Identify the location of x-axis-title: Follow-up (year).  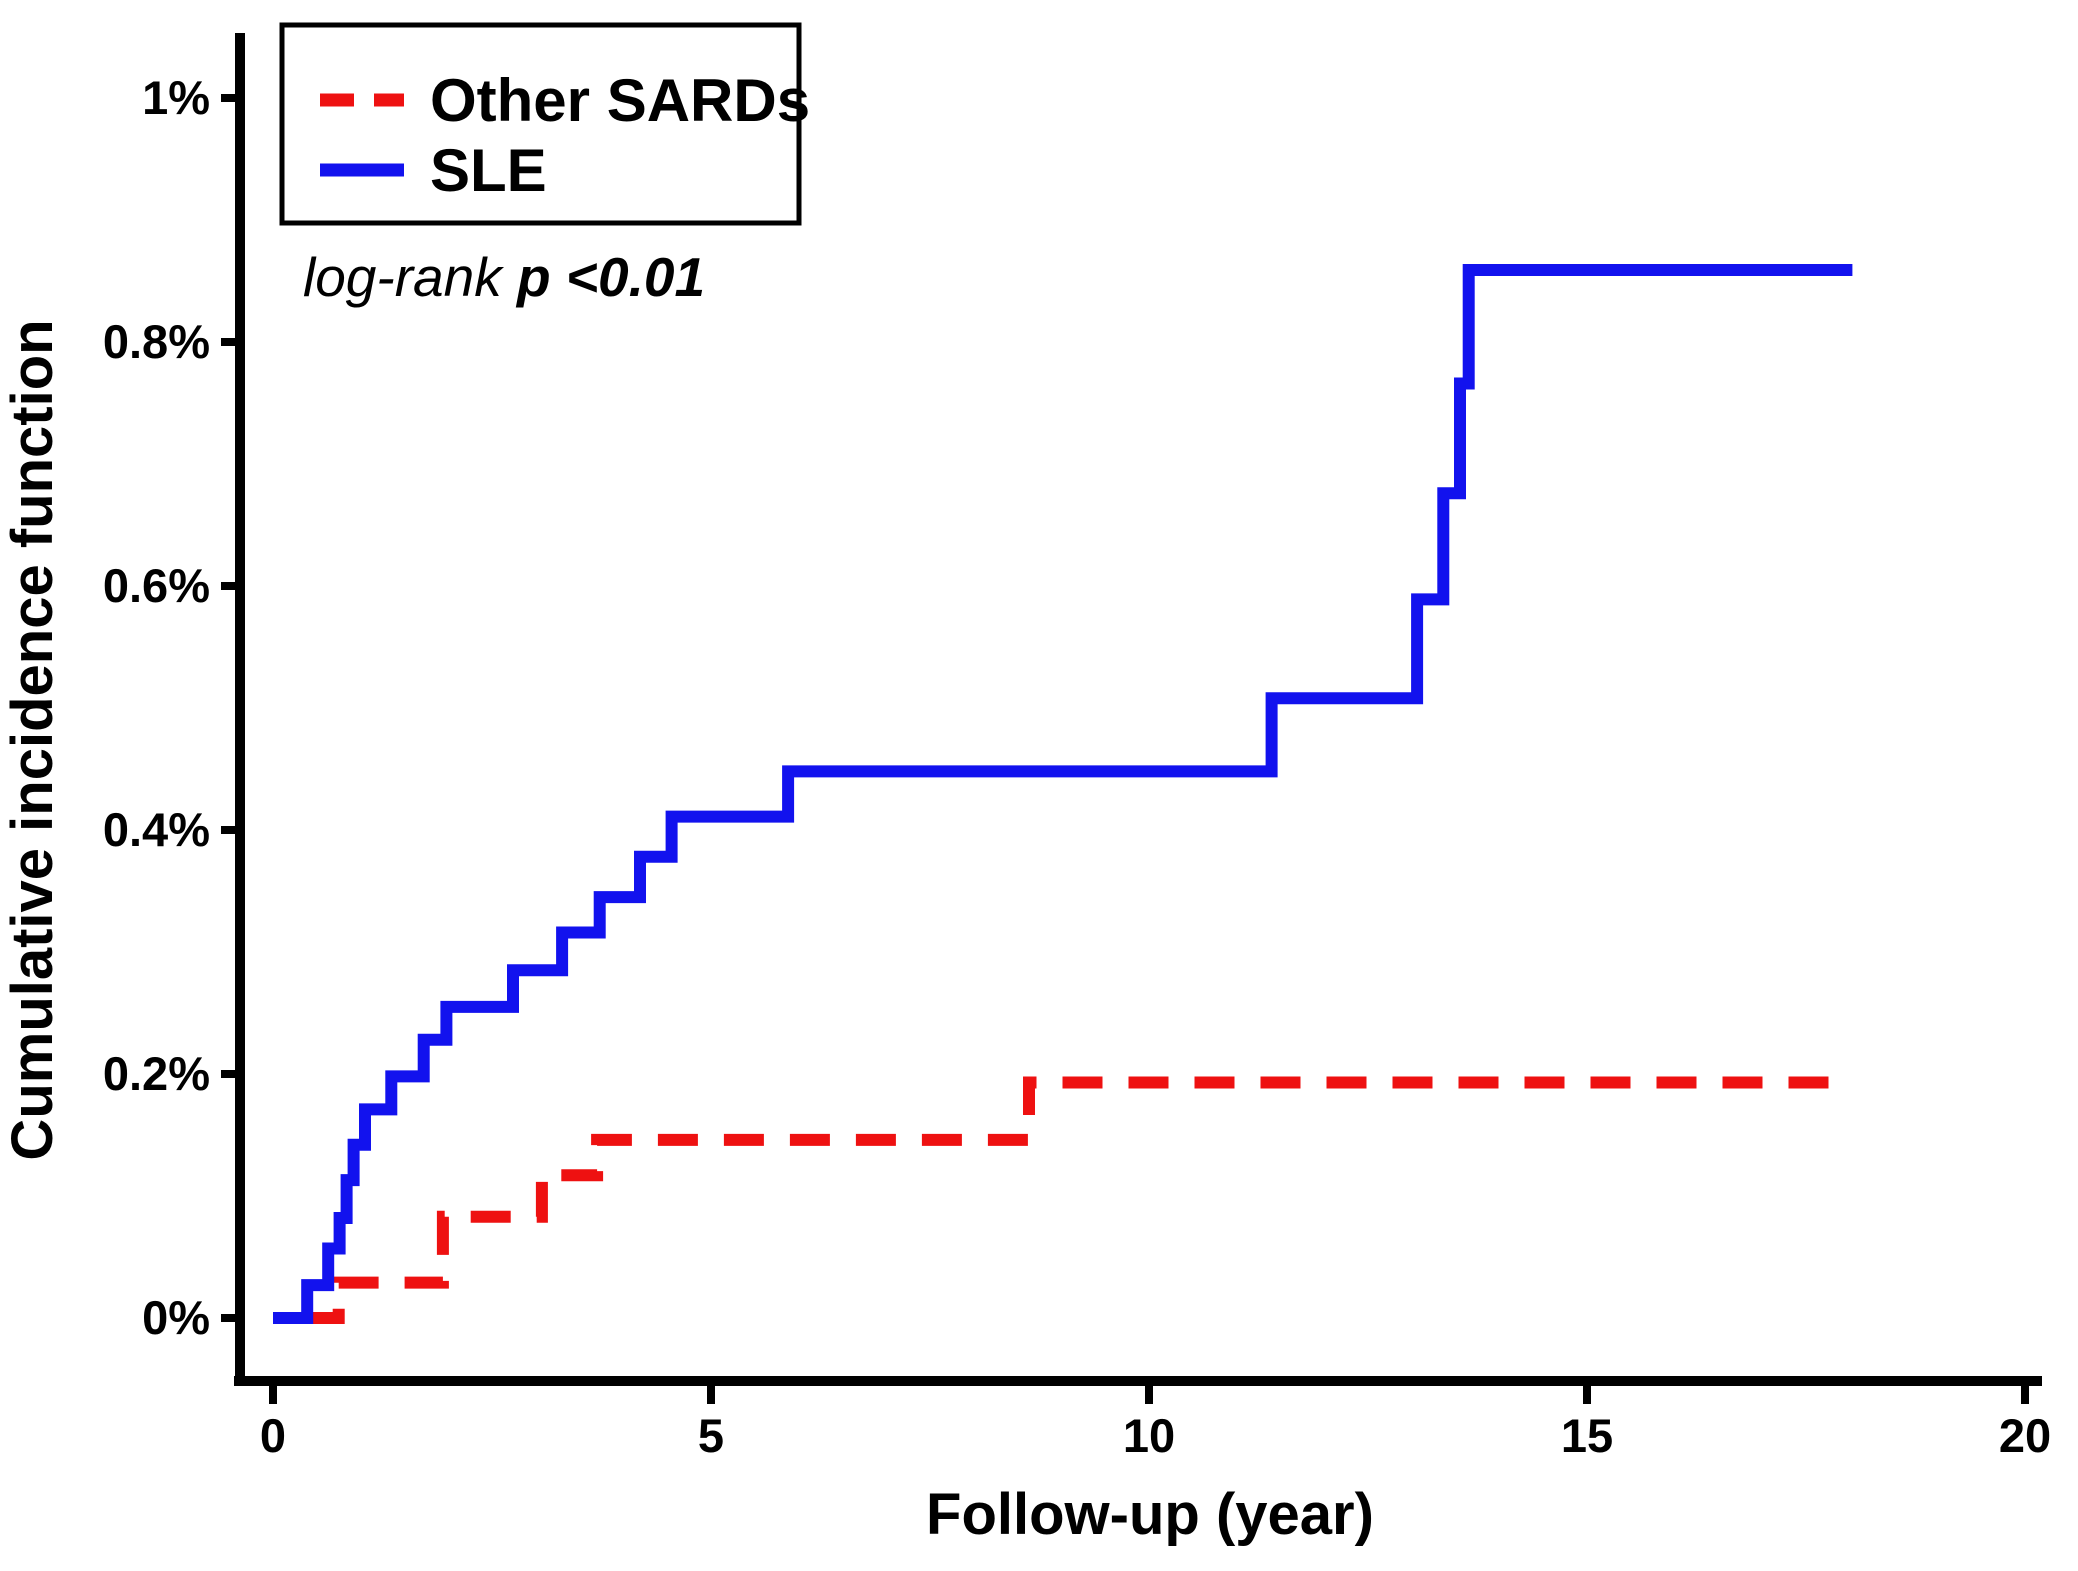
(1150, 1514).